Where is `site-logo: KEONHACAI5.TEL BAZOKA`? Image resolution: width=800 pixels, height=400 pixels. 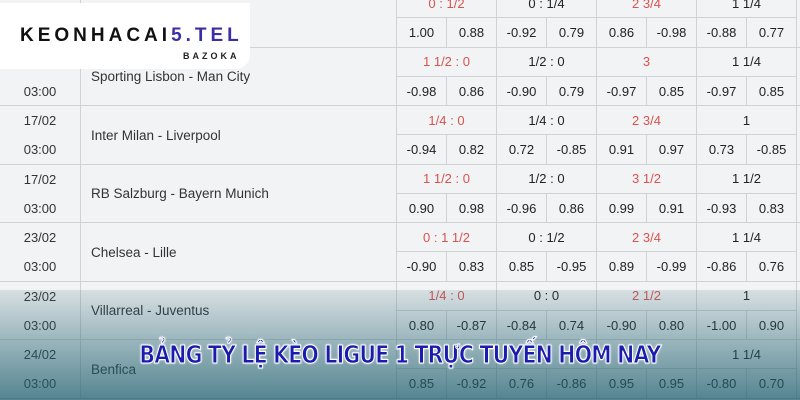 site-logo: KEONHACAI5.TEL BAZOKA is located at coordinates (125, 36).